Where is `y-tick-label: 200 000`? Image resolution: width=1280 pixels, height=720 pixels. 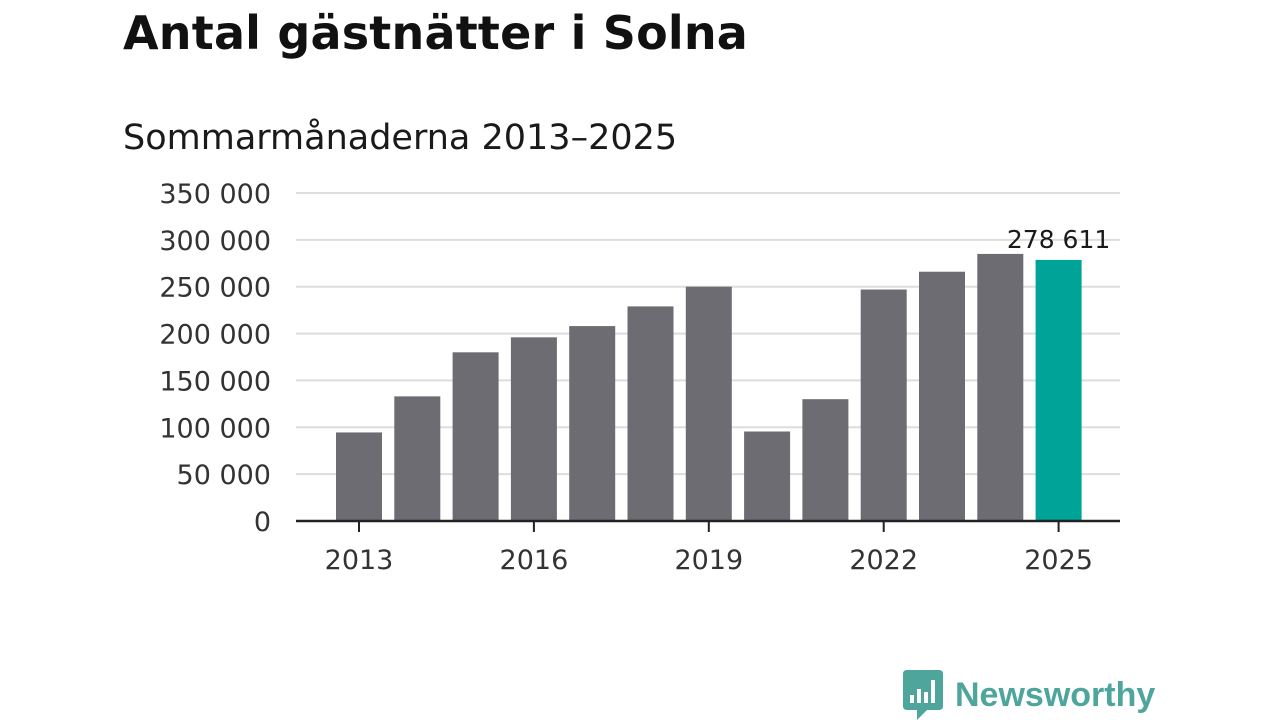 y-tick-label: 200 000 is located at coordinates (215, 335).